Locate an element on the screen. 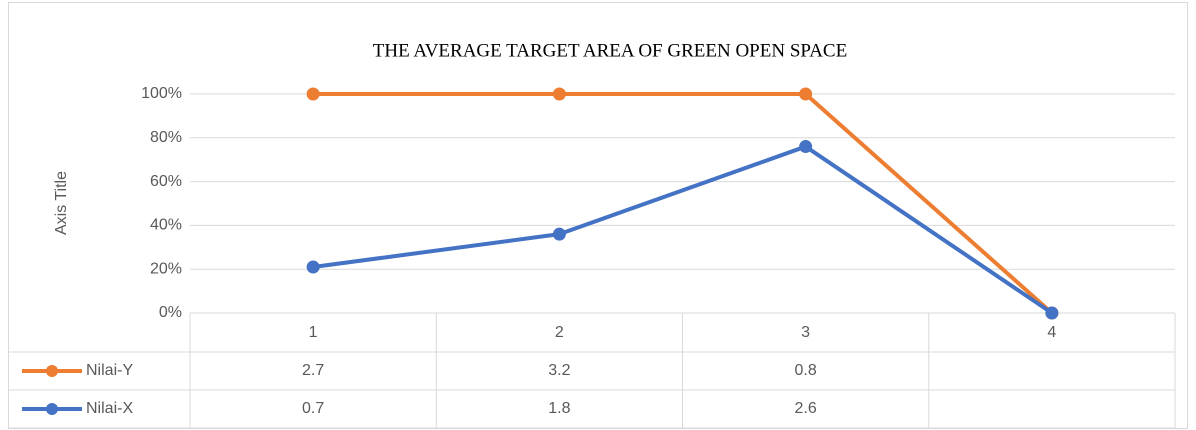 Image resolution: width=1196 pixels, height=430 pixels. legend-label: Nilai-Y is located at coordinates (109, 370).